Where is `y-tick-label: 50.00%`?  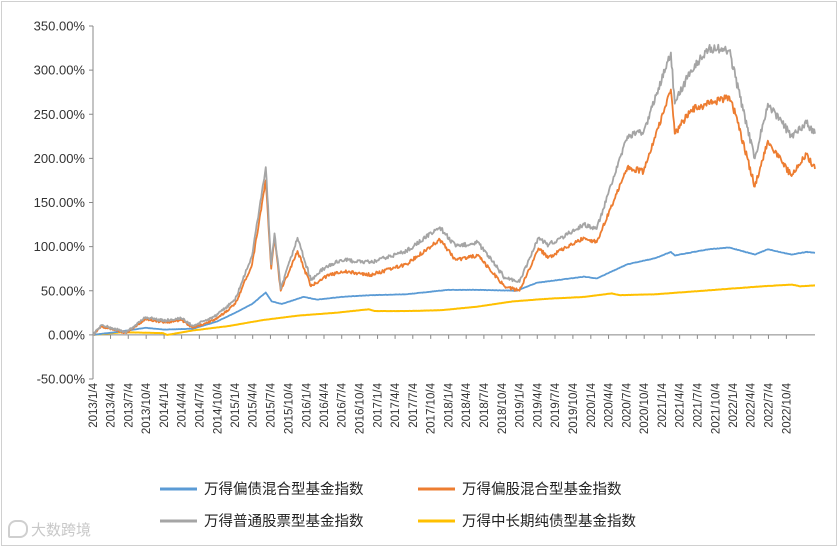
y-tick-label: 50.00% is located at coordinates (63, 290).